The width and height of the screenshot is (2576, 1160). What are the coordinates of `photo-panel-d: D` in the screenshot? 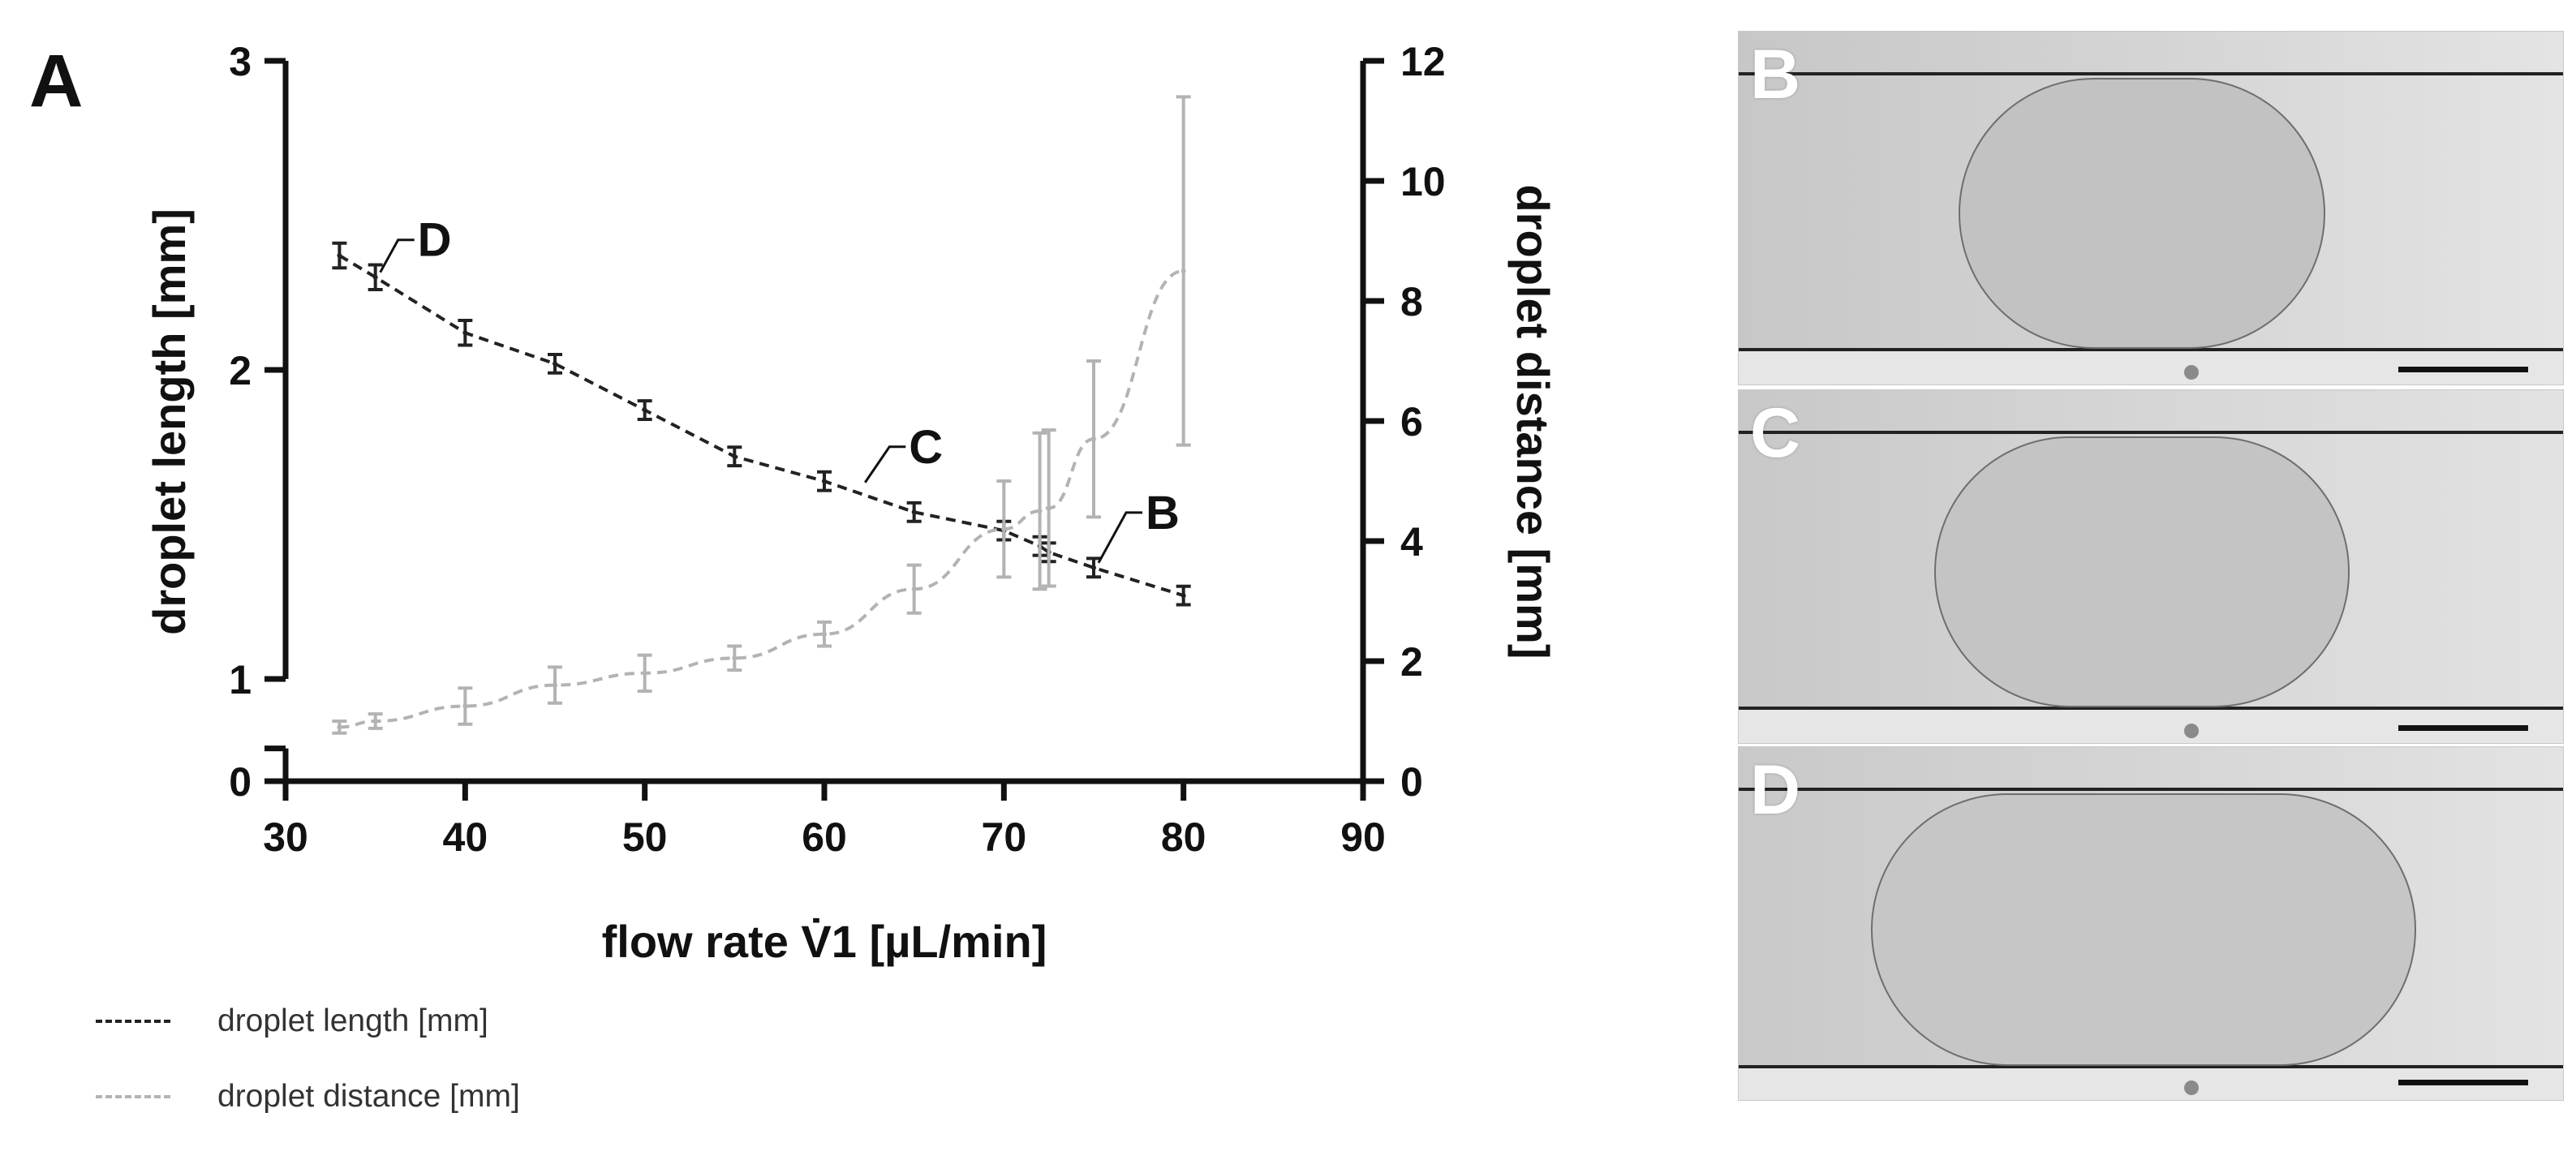 It's located at (2151, 923).